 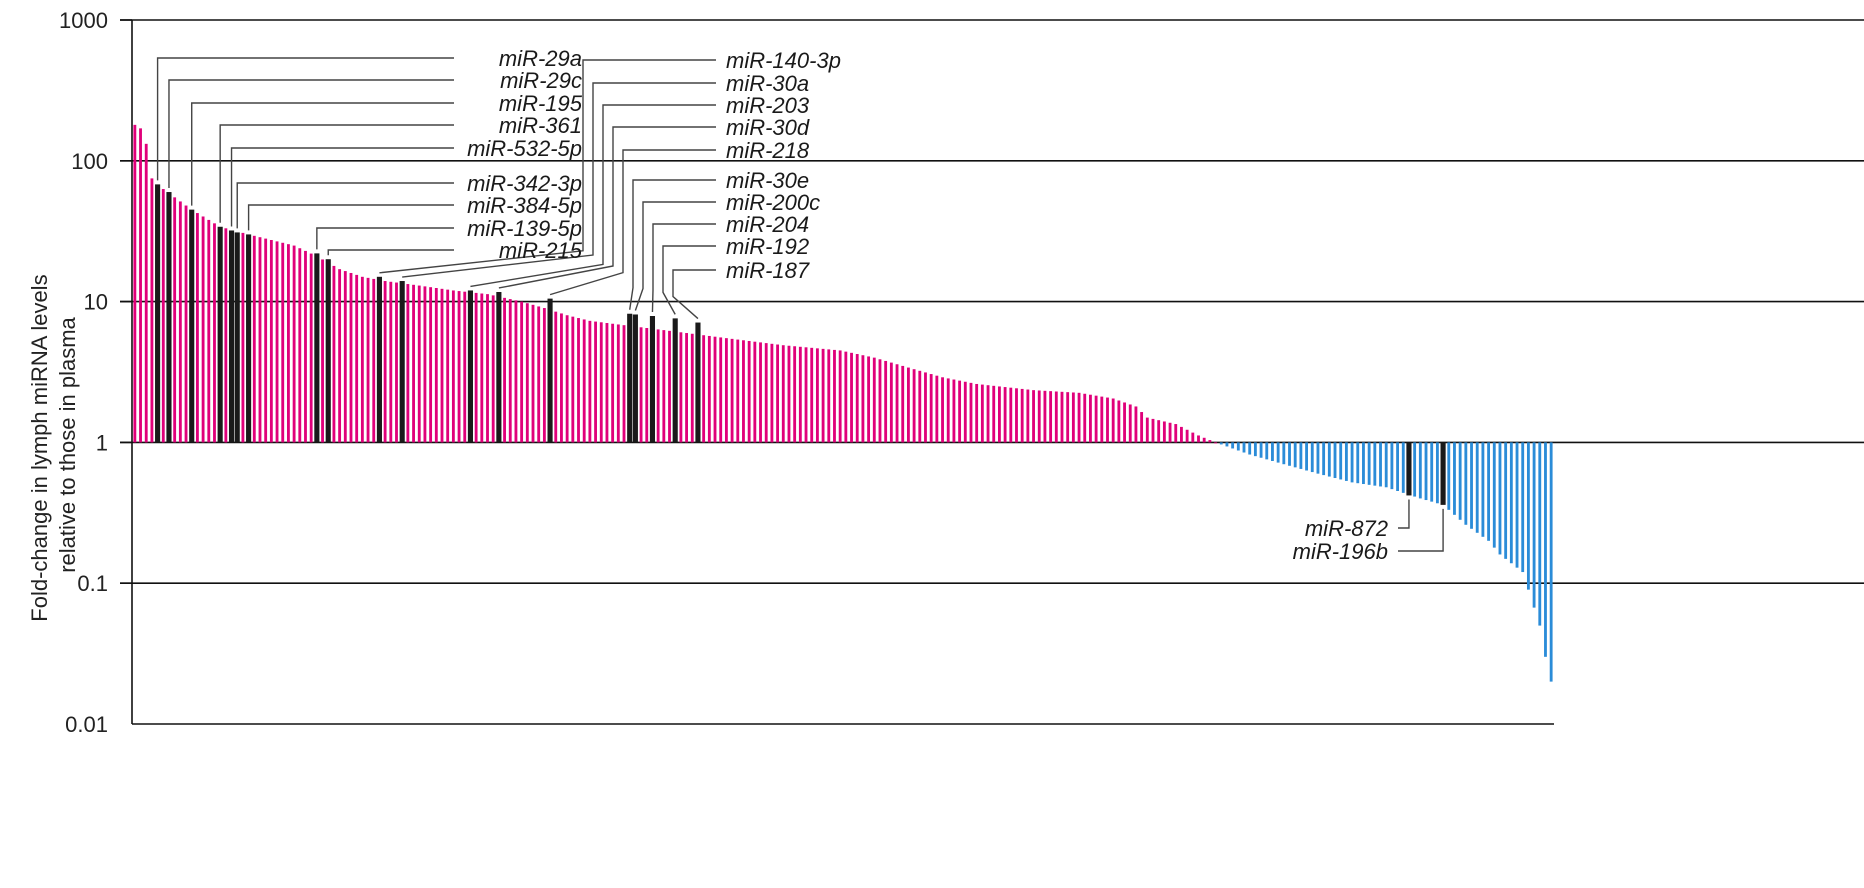 I want to click on annotation-miR-30d: miR-30d, so click(x=768, y=127).